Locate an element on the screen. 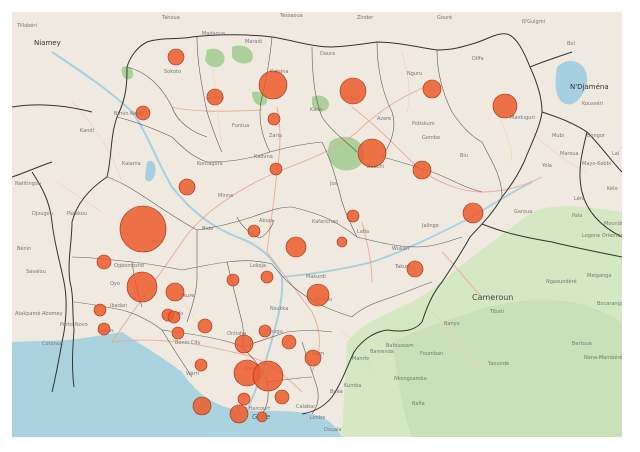 Image resolution: width=640 pixels, height=452 pixels. place-label-diffa: Diffa is located at coordinates (478, 59).